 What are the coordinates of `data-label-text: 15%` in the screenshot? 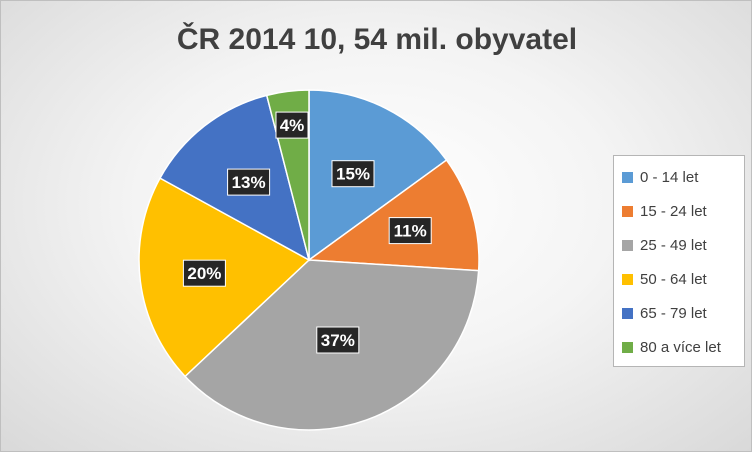 It's located at (353, 174).